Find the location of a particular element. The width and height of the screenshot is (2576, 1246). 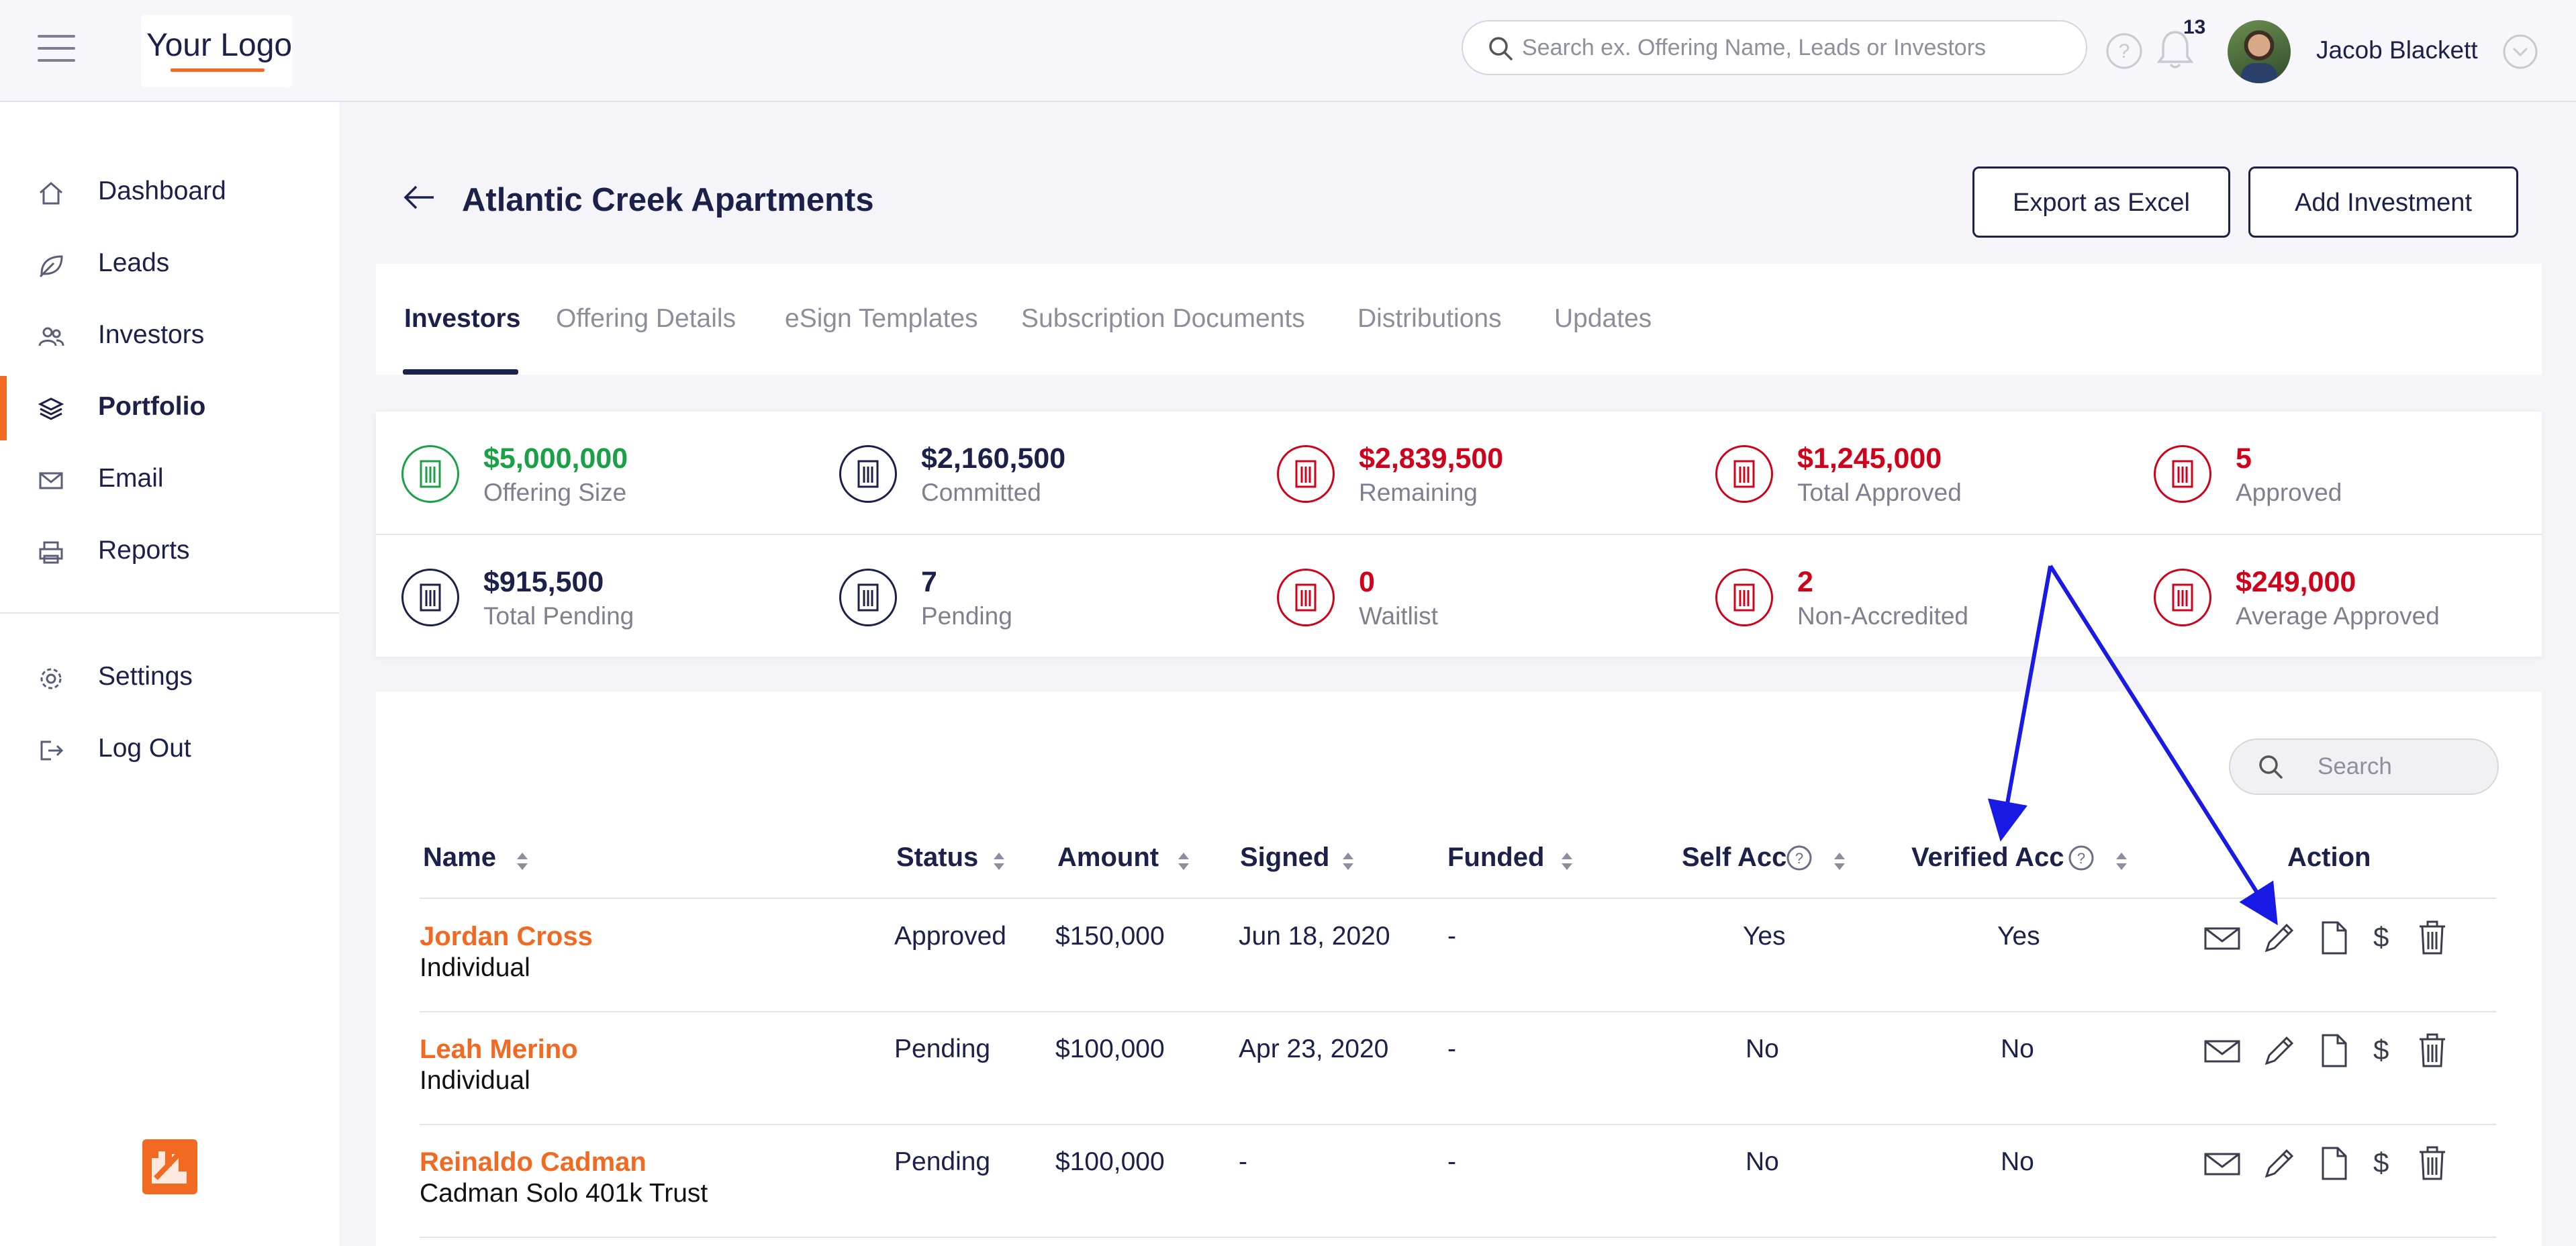

user-name: Jacob Blackett is located at coordinates (2397, 50).